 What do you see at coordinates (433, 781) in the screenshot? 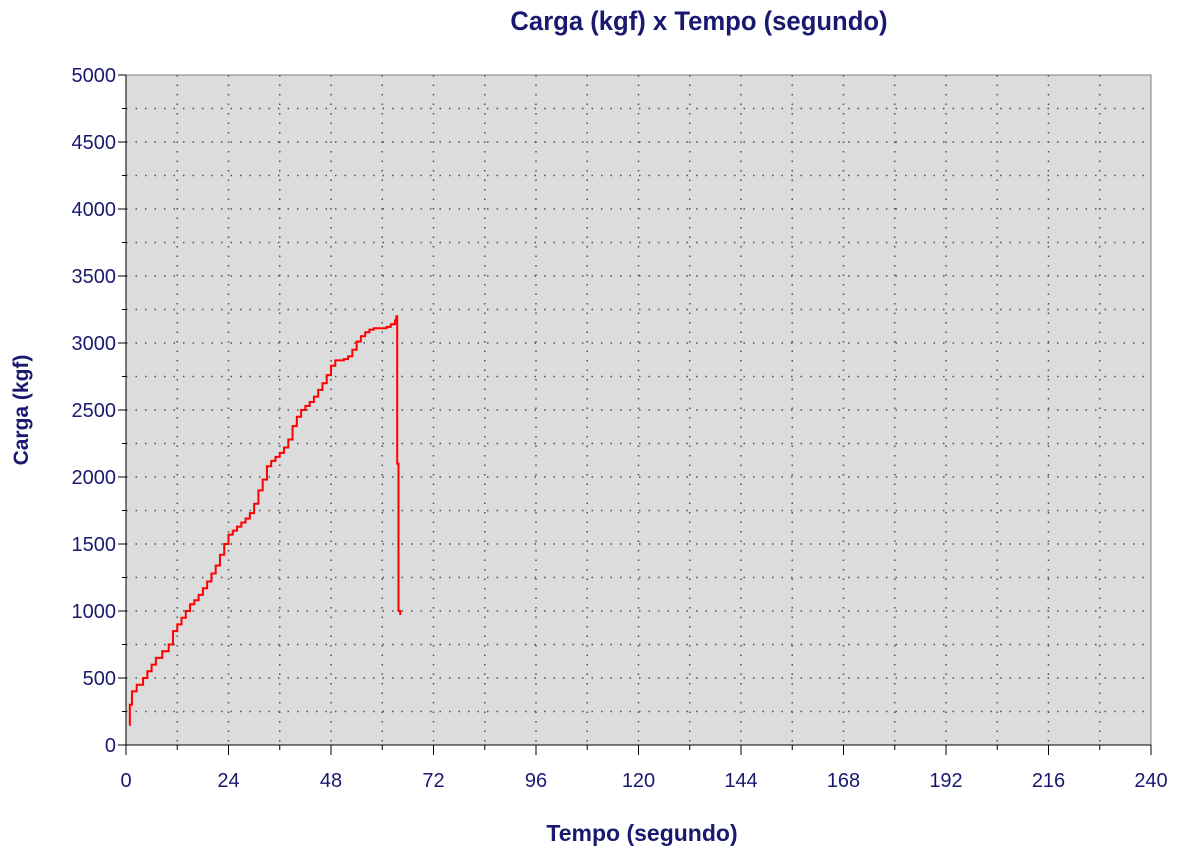
I see `x-tick-label: 72` at bounding box center [433, 781].